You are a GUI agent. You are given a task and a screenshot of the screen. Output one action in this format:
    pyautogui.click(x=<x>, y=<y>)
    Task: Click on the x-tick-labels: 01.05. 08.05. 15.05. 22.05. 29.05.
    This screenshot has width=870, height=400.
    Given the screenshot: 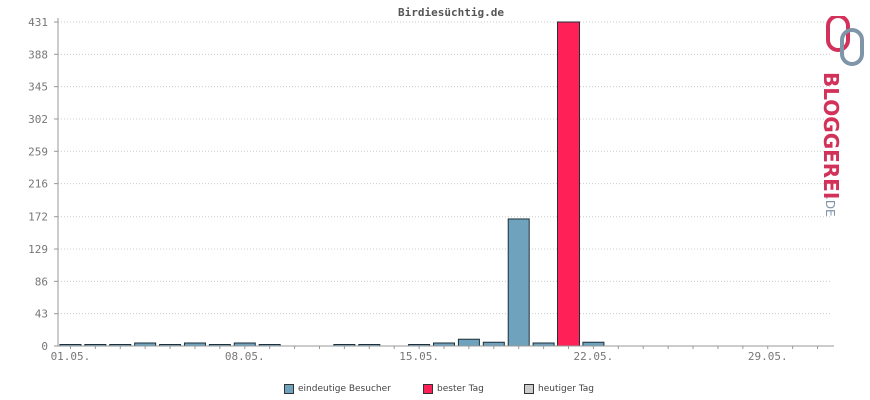 What is the action you would take?
    pyautogui.click(x=435, y=354)
    